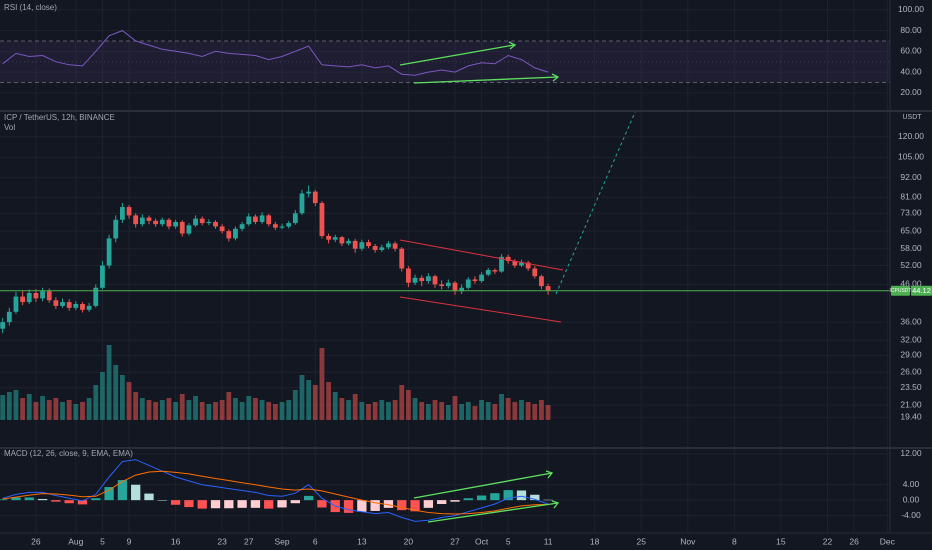 This screenshot has width=932, height=550. What do you see at coordinates (828, 541) in the screenshot?
I see `x-tick-label: 22` at bounding box center [828, 541].